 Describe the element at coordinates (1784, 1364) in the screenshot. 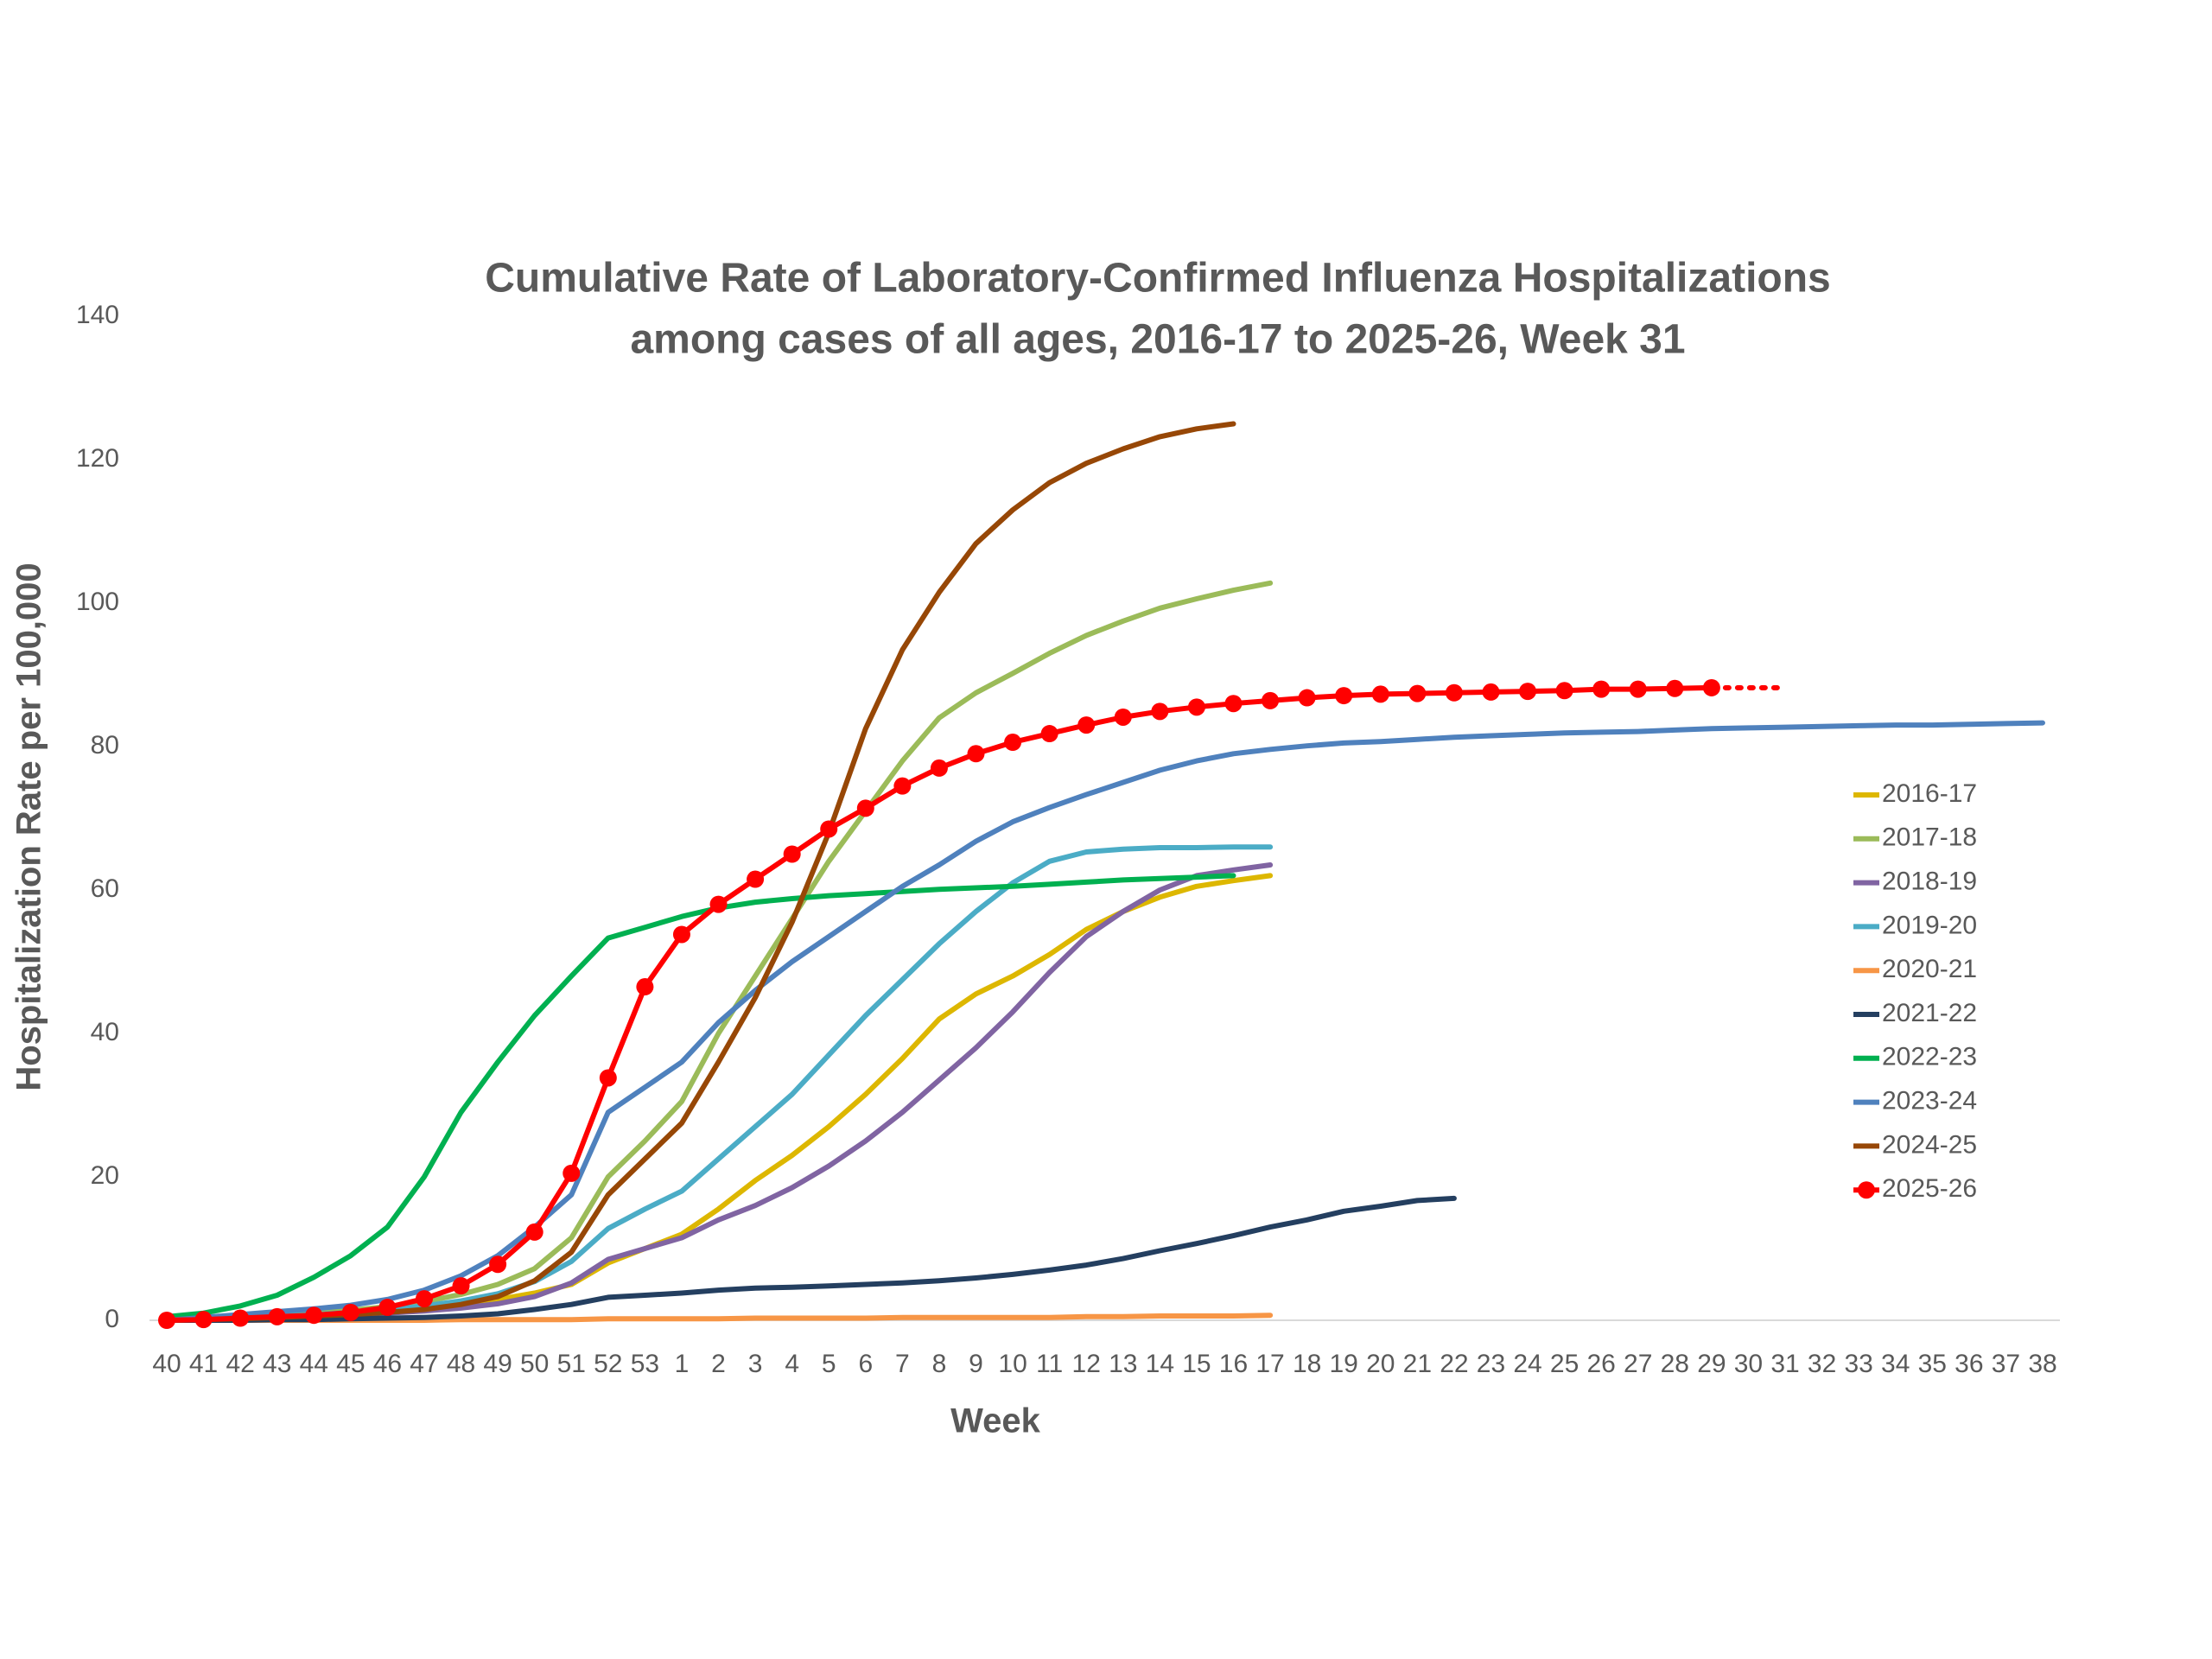

I see `x-tick-label: 31` at that location.